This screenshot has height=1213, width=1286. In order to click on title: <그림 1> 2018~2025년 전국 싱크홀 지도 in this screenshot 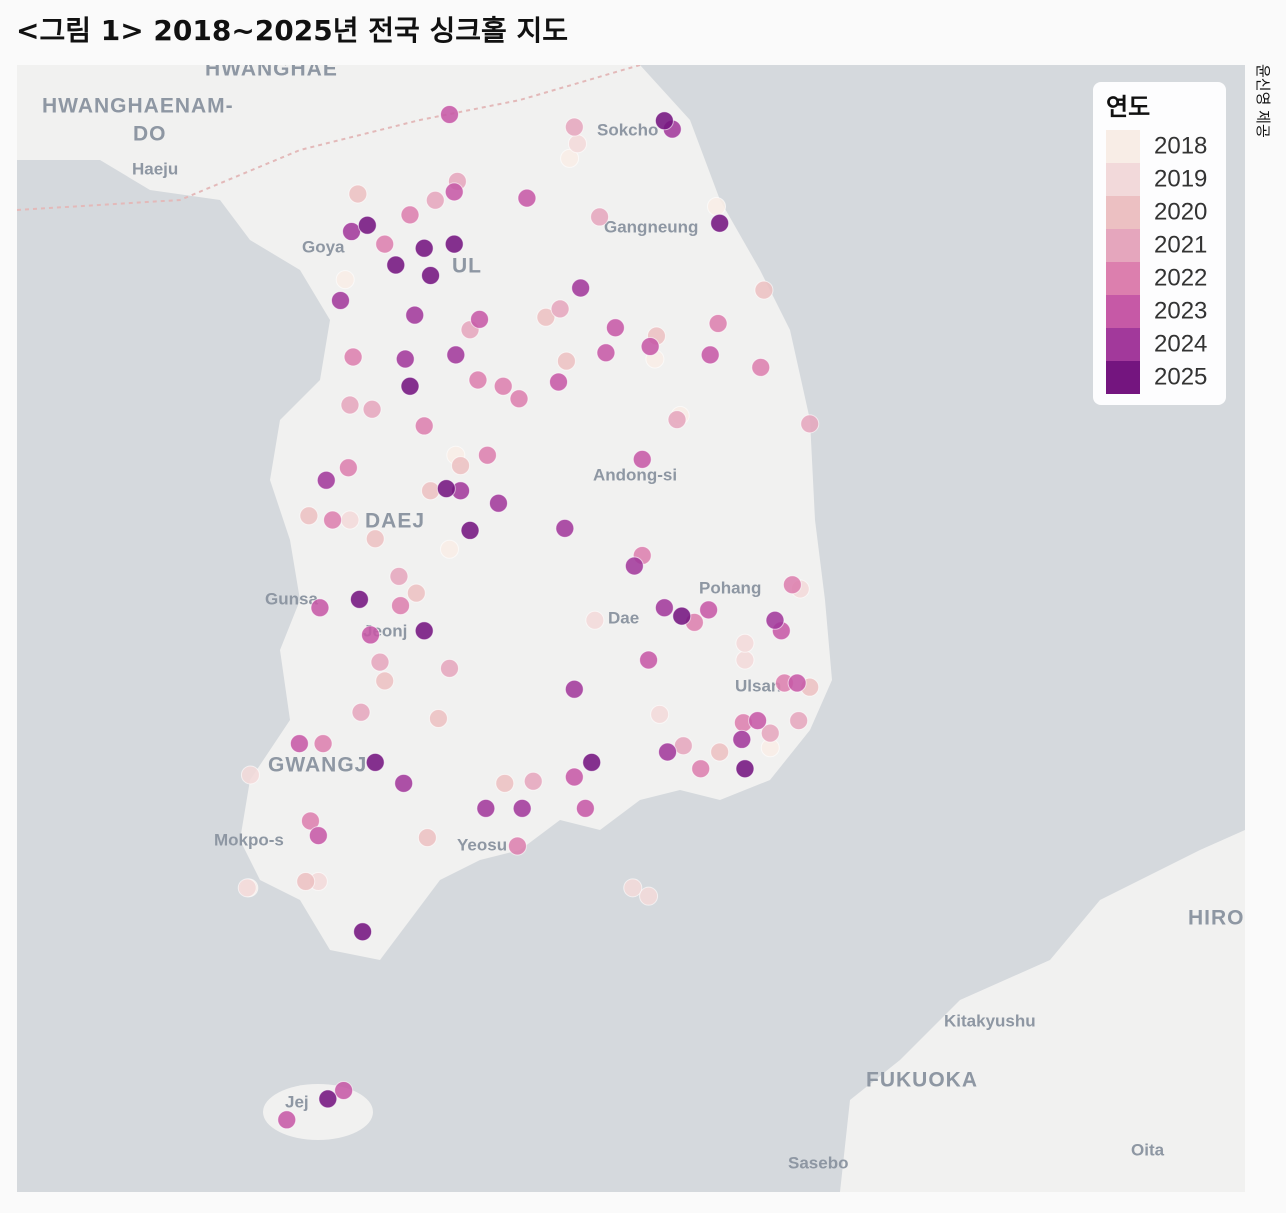, I will do `click(292, 30)`.